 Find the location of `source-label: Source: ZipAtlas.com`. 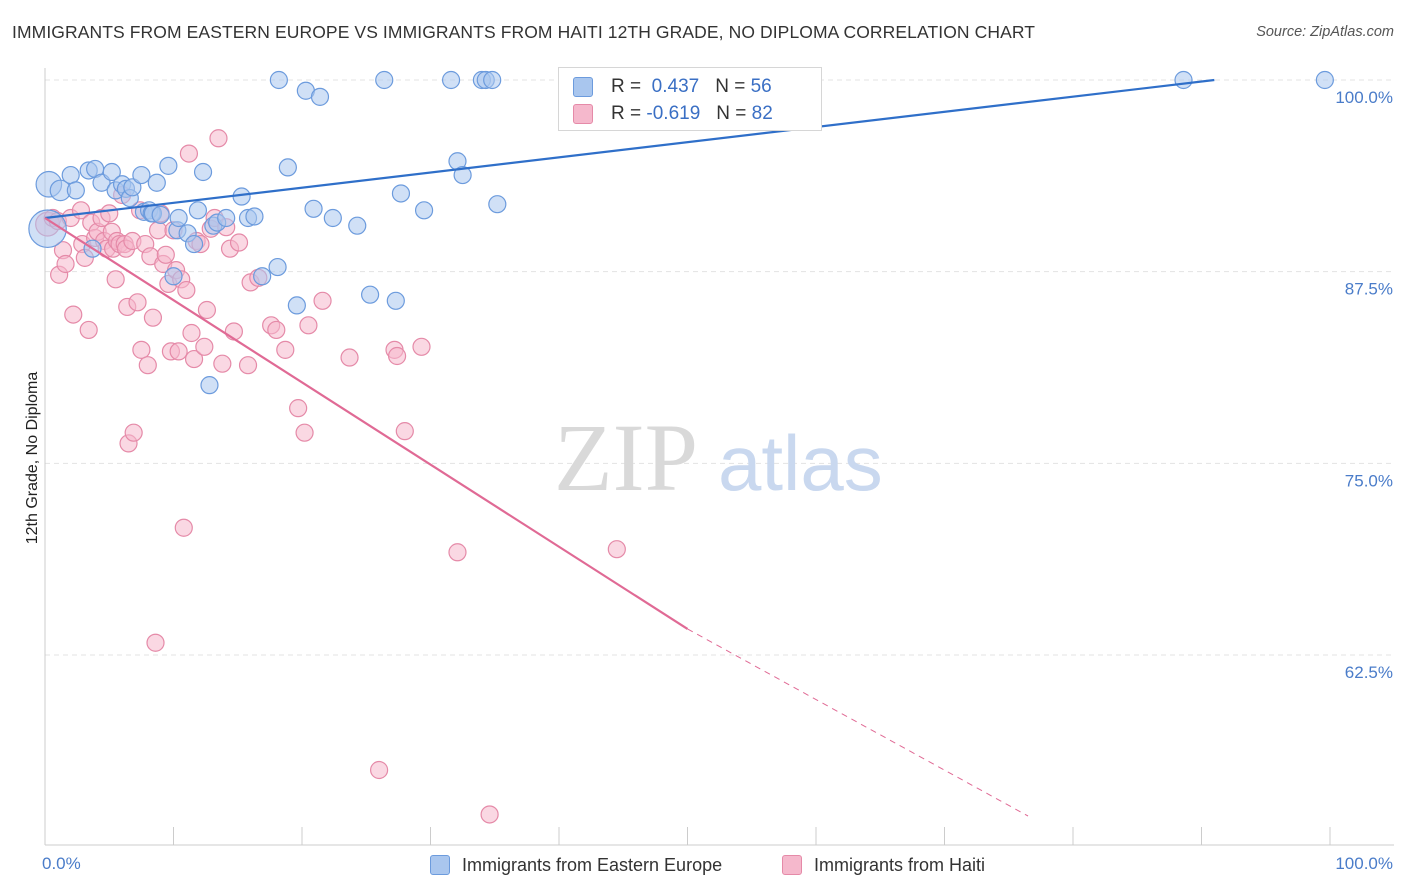

source-label: Source: ZipAtlas.com is located at coordinates (1325, 32).